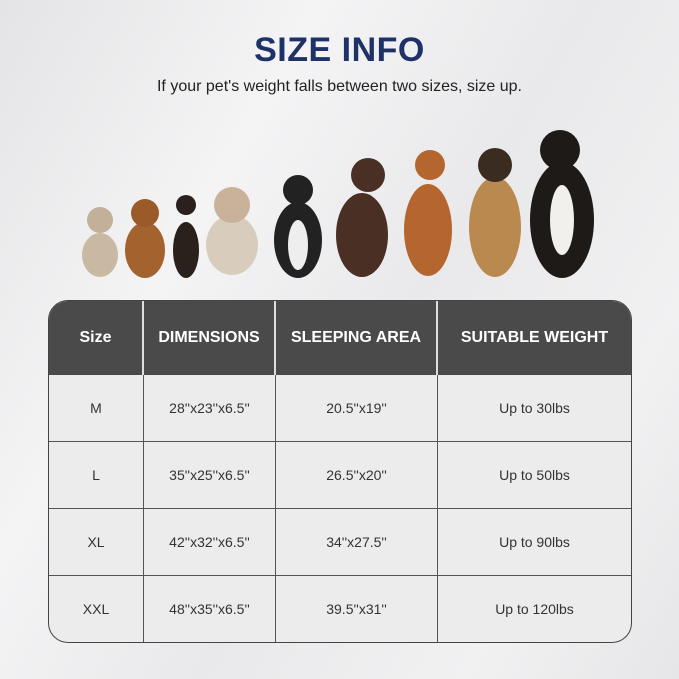 This screenshot has height=679, width=679. I want to click on cell-sleeping-area: 39.5''x31'', so click(357, 608).